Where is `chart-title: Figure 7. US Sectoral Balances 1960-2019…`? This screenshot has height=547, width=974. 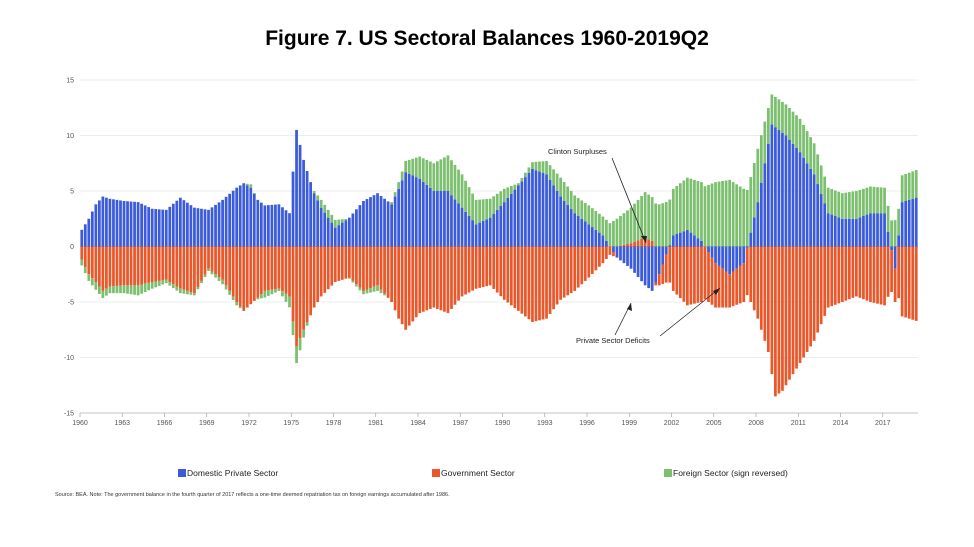
chart-title: Figure 7. US Sectoral Balances 1960-2019… is located at coordinates (487, 38).